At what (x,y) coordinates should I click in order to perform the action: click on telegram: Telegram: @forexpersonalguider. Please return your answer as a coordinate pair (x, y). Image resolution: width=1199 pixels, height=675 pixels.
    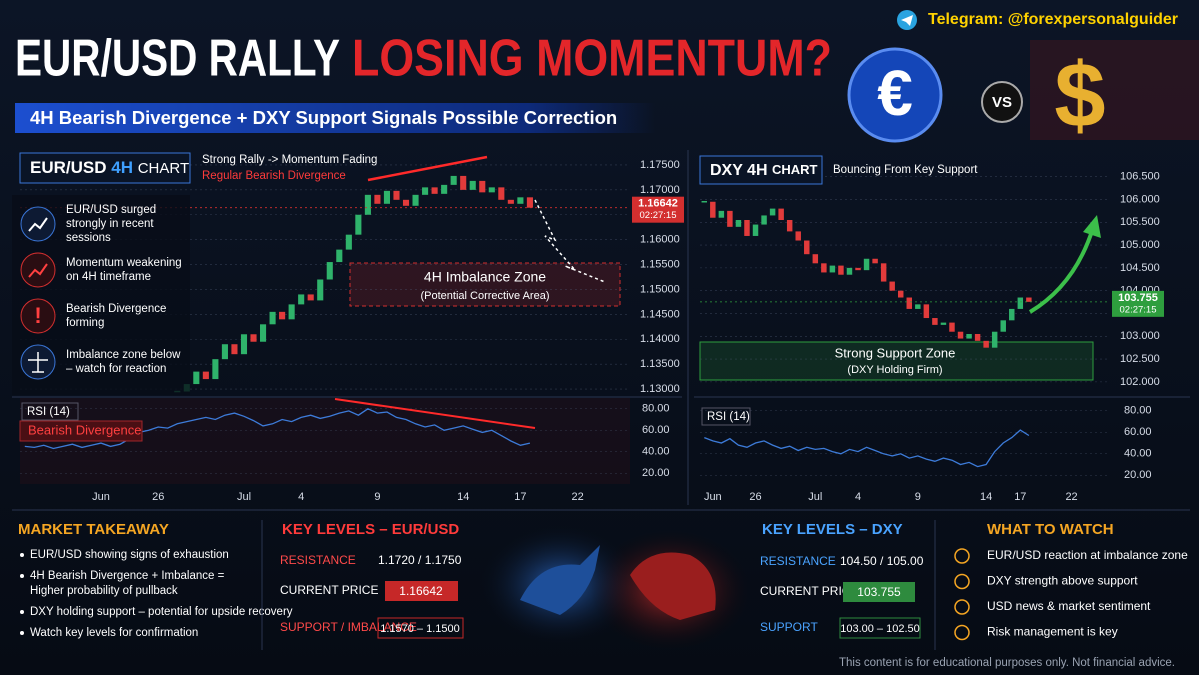
    Looking at the image, I should click on (1053, 19).